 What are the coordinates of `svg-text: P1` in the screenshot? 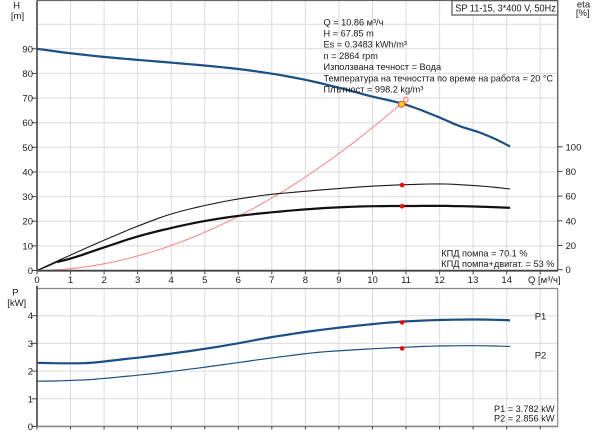 It's located at (541, 317).